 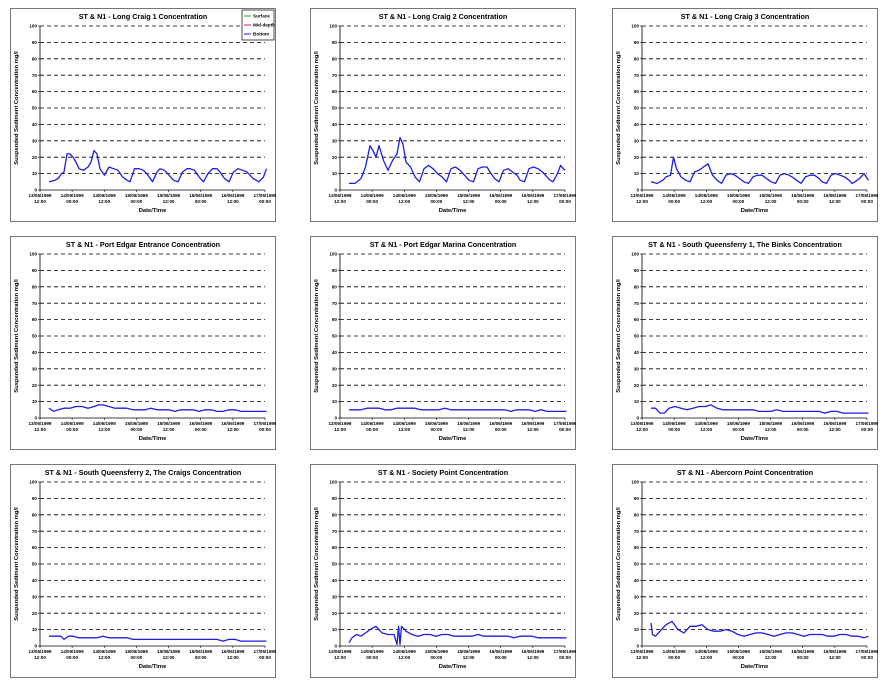 What do you see at coordinates (745, 472) in the screenshot?
I see `chart-title: ST & N1 - Abercorn Point Concentration` at bounding box center [745, 472].